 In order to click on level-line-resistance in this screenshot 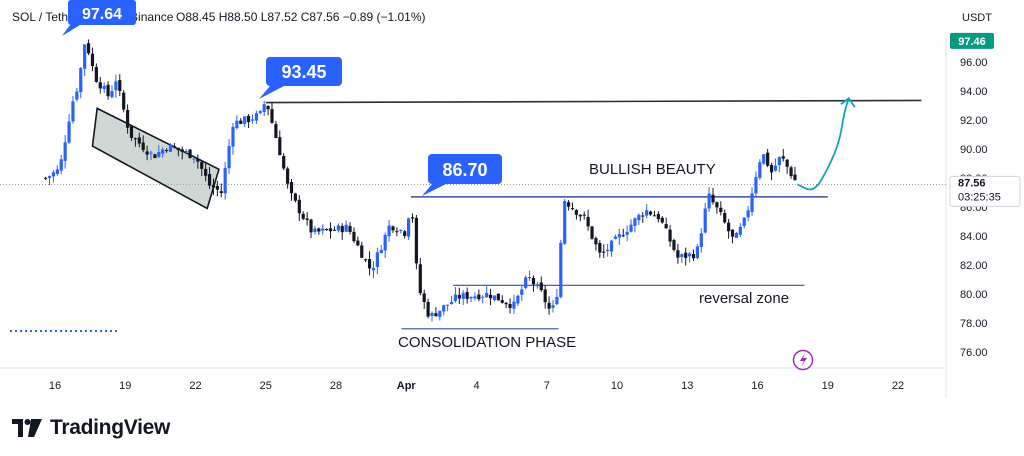, I will do `click(593, 101)`.